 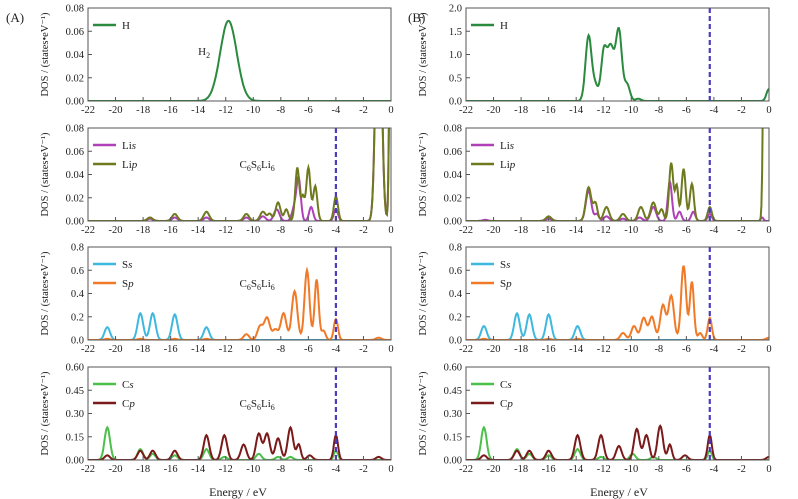 What do you see at coordinates (15, 17) in the screenshot?
I see `panel-label-a: (A)` at bounding box center [15, 17].